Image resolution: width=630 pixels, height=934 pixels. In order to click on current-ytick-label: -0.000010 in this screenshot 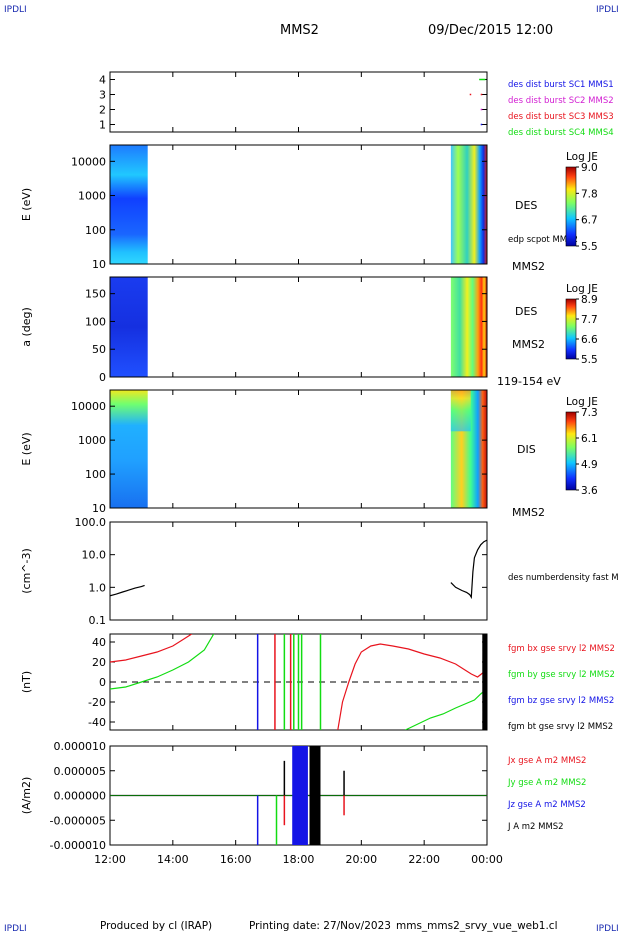, I will do `click(78, 845)`.